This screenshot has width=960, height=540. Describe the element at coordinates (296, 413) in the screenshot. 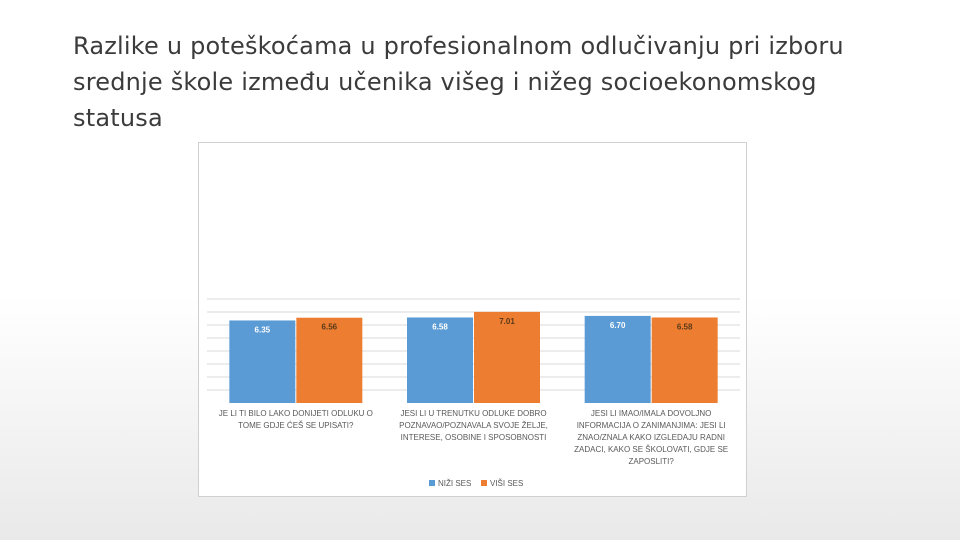

I see `category-label: JE LI TI BILO LAKO DONIJETI ODLUKU O` at that location.